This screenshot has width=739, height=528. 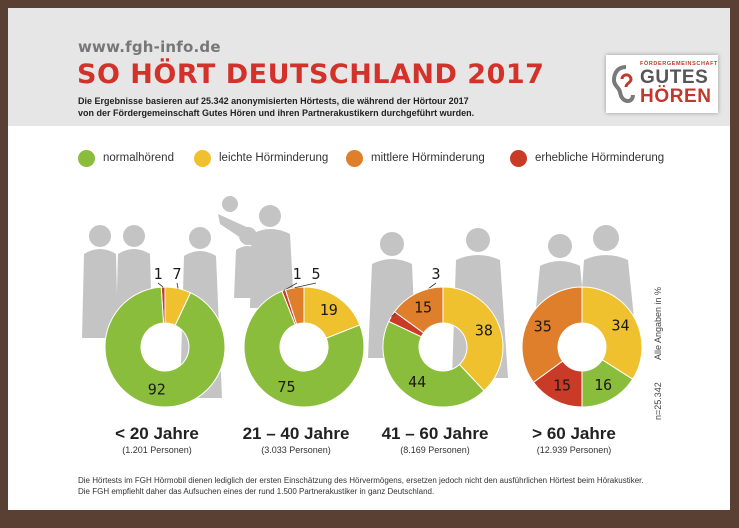 What do you see at coordinates (157, 450) in the screenshot?
I see `persons-label-0: (1.201 Personen)` at bounding box center [157, 450].